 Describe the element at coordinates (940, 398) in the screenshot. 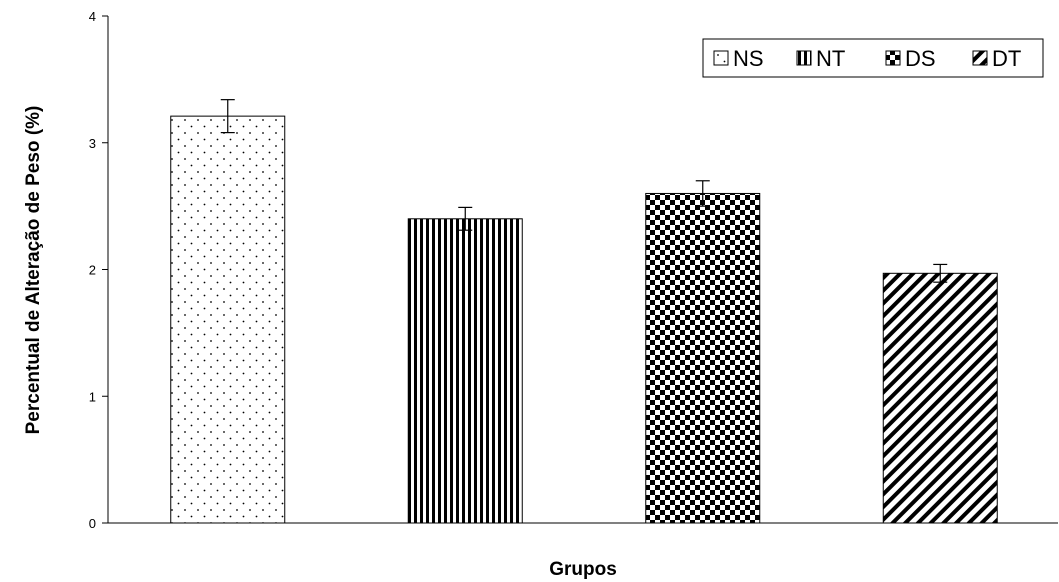

I see `bar-dt` at that location.